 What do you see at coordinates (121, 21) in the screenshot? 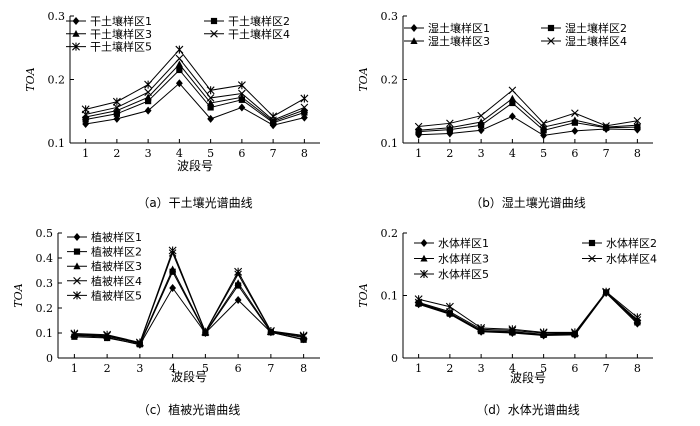
I see `legend-label: 干土壤样区1` at bounding box center [121, 21].